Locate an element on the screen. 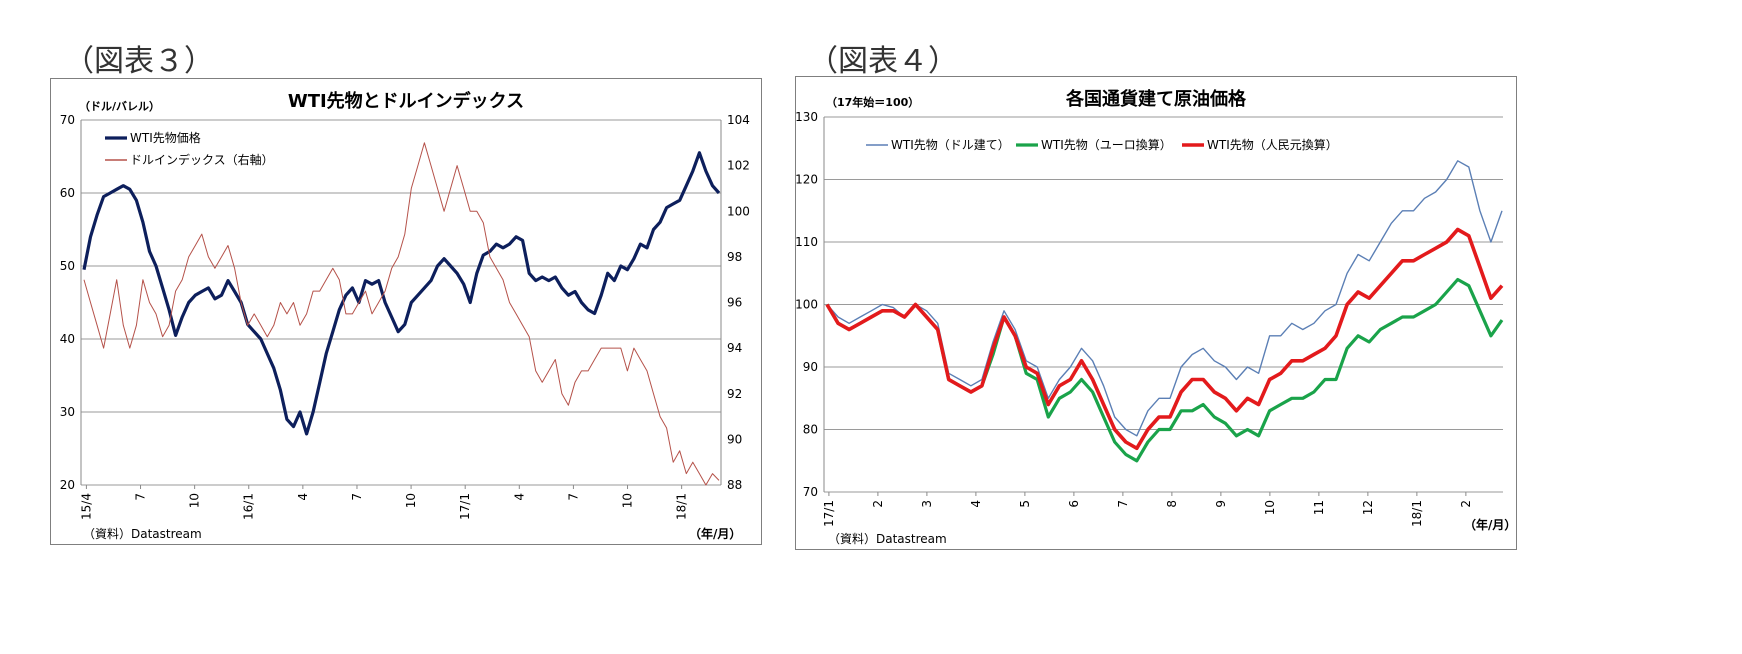 This screenshot has width=1742, height=654. y2-tick-label: 104 is located at coordinates (738, 120).